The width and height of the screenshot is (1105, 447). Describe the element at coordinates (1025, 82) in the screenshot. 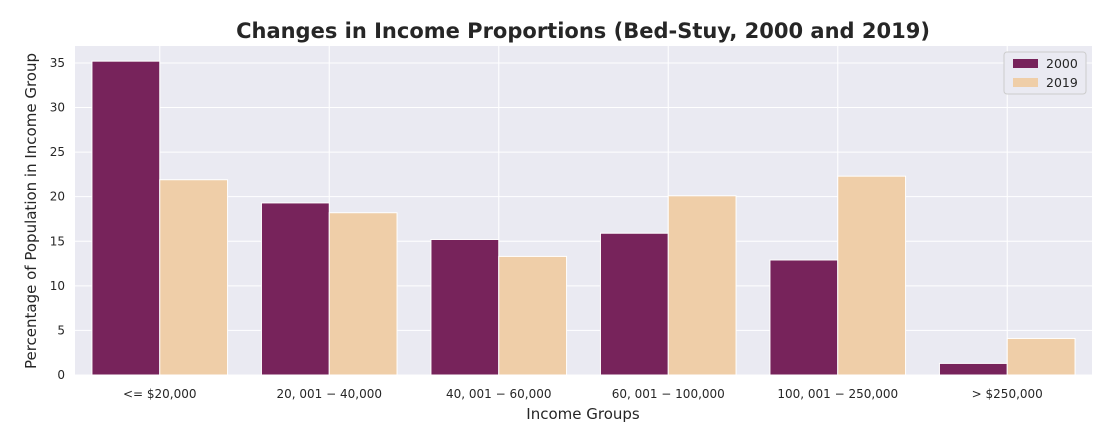

I see `legend-swatch-2019` at that location.